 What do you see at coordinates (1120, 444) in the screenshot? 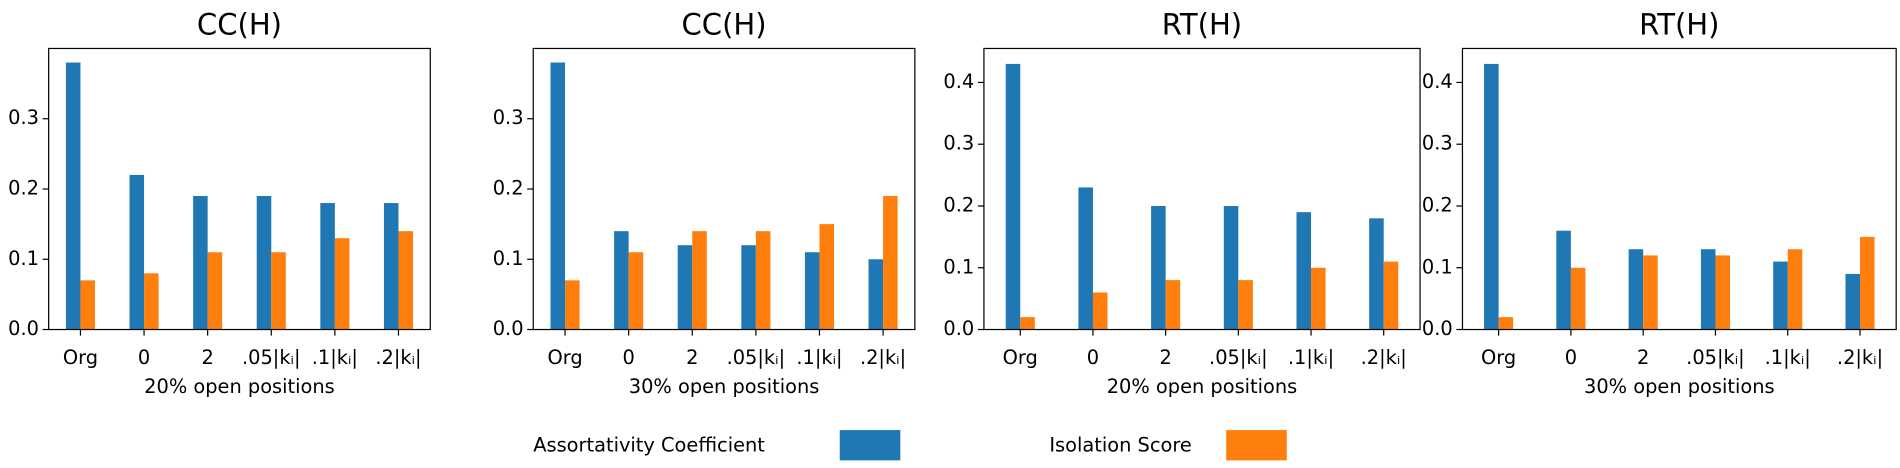
I see `legend-label: Isolation Score` at bounding box center [1120, 444].